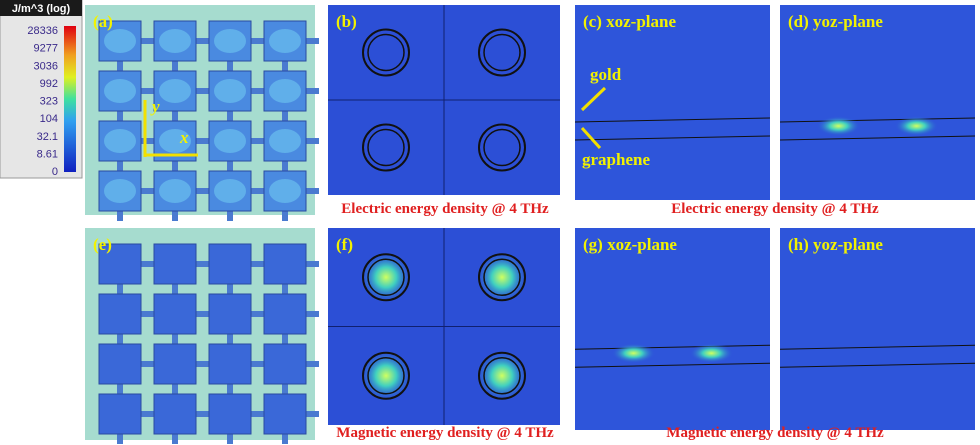  What do you see at coordinates (630, 244) in the screenshot?
I see `panel-label: (g) xoz-plane` at bounding box center [630, 244].